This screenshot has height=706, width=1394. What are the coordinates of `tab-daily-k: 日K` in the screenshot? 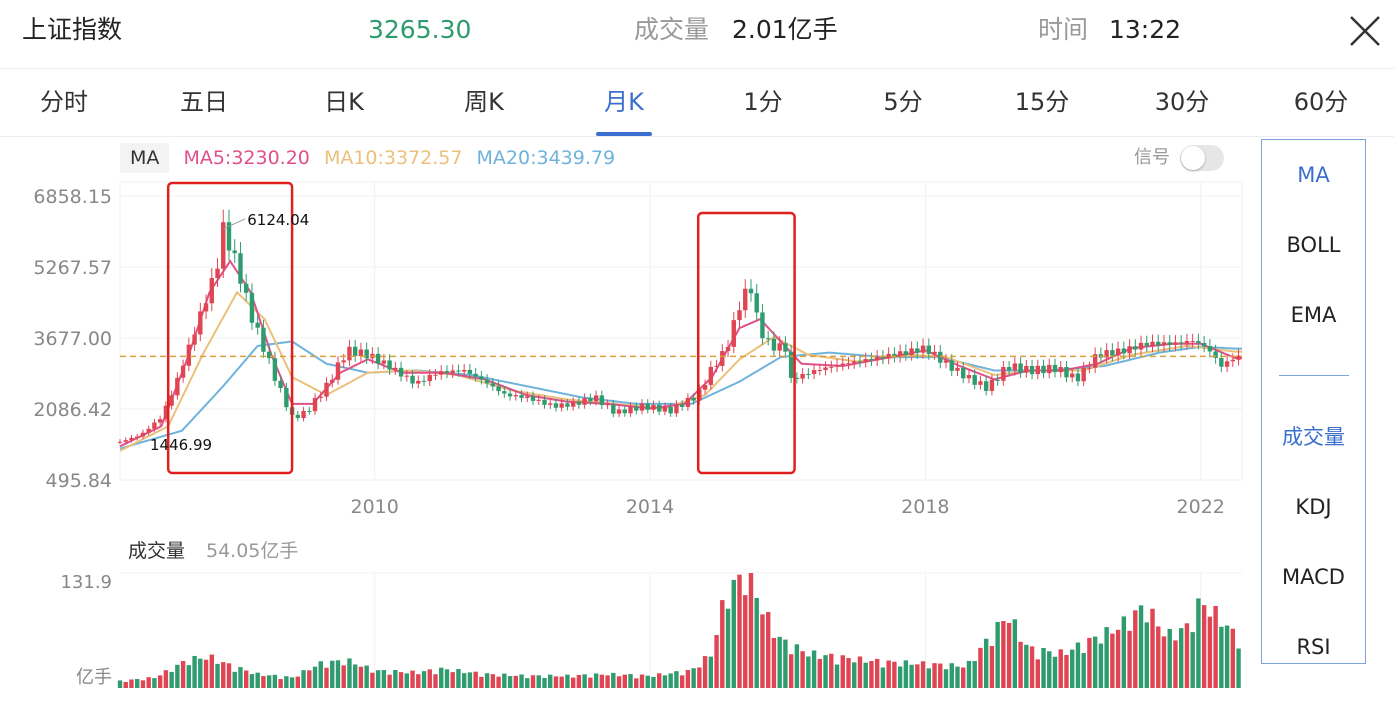 It's located at (344, 102).